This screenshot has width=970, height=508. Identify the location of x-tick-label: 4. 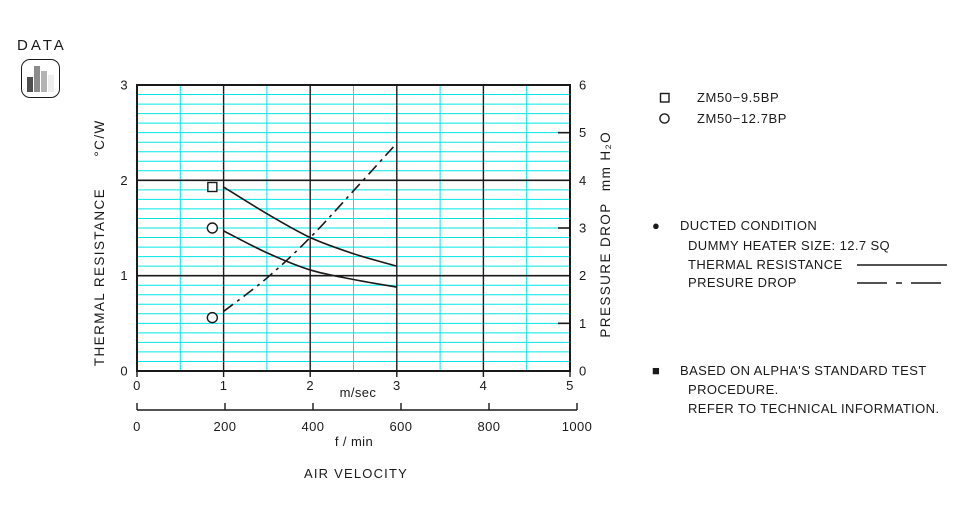
(484, 385).